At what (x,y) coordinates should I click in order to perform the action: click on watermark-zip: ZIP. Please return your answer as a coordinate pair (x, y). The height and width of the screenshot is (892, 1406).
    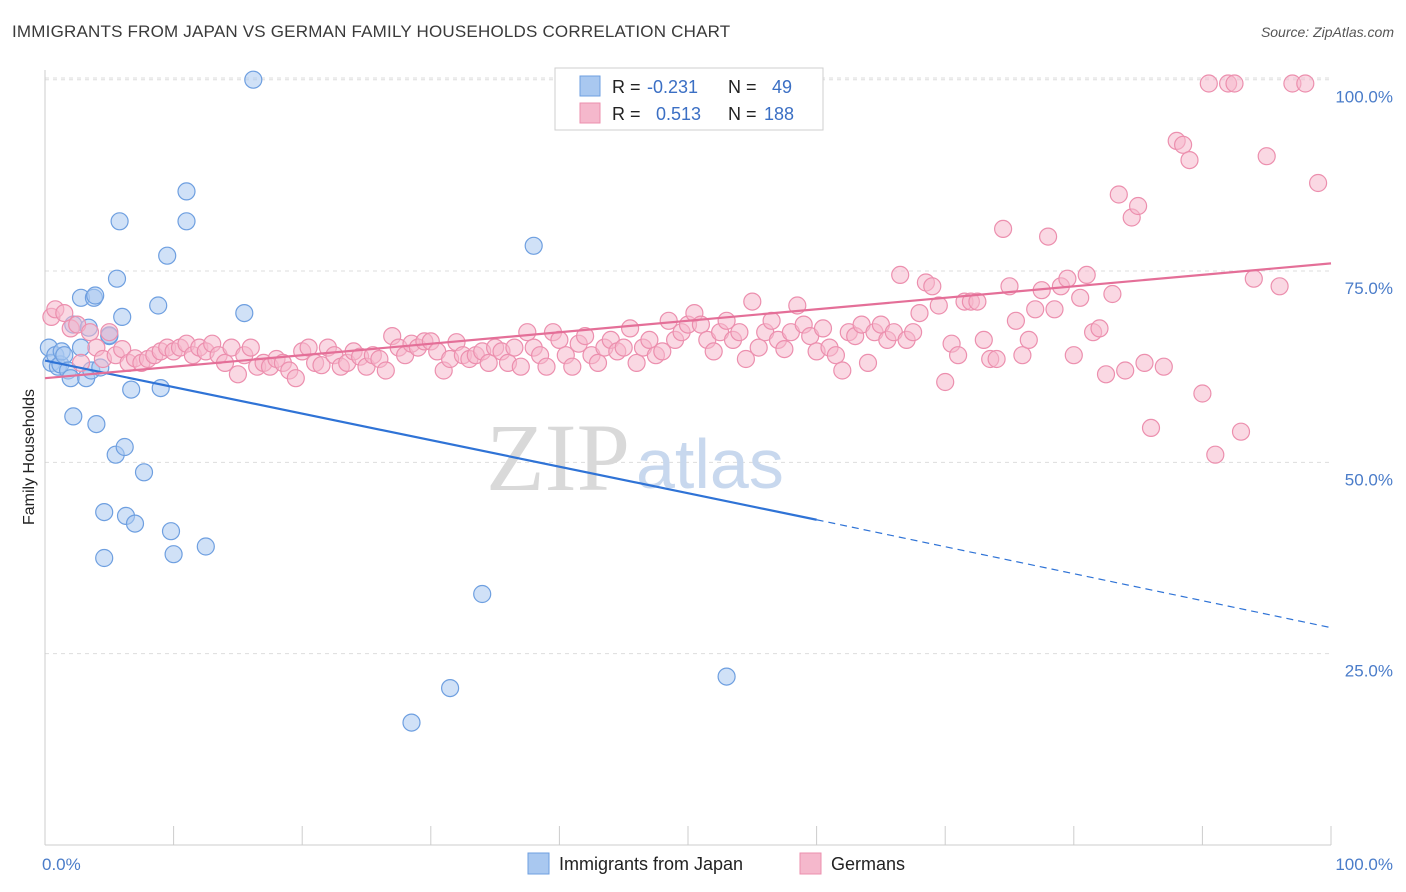
    Looking at the image, I should click on (558, 457).